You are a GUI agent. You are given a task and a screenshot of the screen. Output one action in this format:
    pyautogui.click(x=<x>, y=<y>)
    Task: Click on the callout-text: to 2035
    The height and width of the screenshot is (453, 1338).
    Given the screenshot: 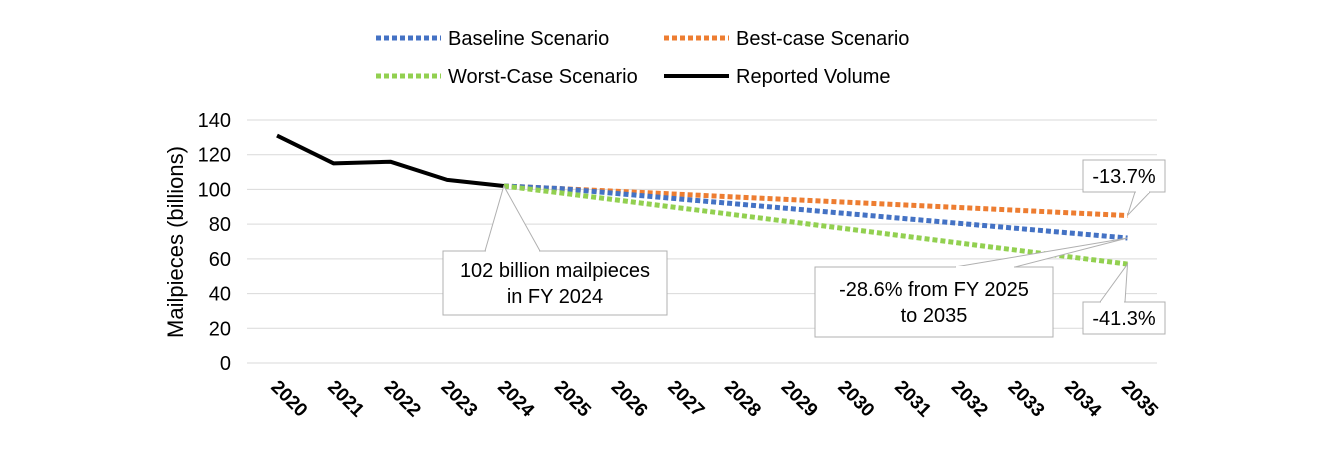 What is the action you would take?
    pyautogui.click(x=934, y=316)
    